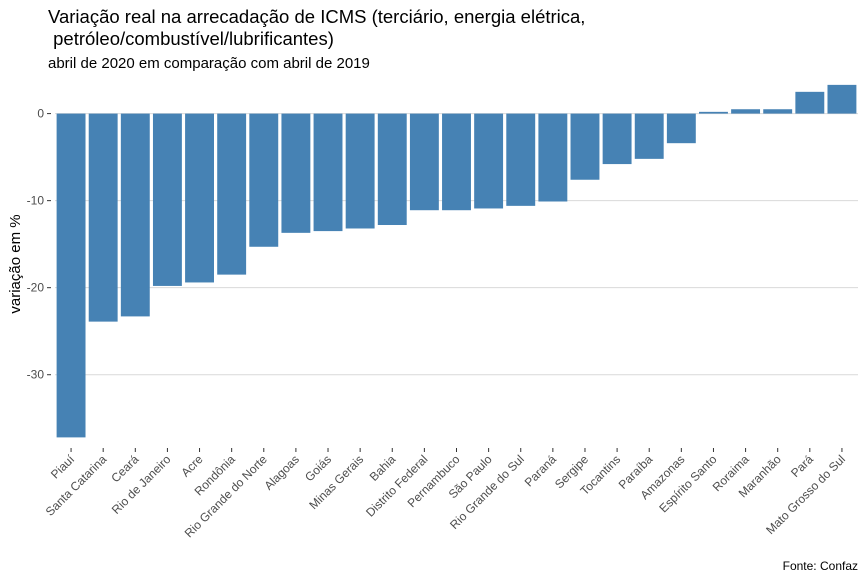 The height and width of the screenshot is (578, 866). Describe the element at coordinates (63, 467) in the screenshot. I see `x-tick-label: Piauí` at that location.